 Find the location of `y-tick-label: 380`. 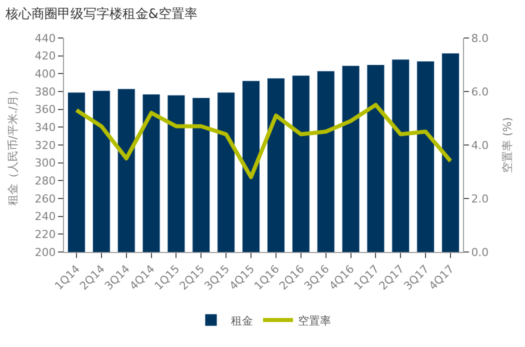

y-tick-label: 380 is located at coordinates (45, 91).